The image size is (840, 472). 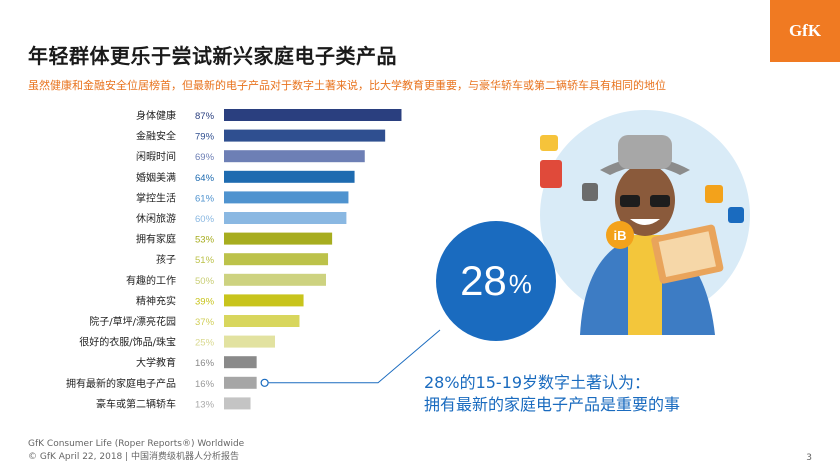 I want to click on category-label: 精神充实, so click(x=156, y=300).